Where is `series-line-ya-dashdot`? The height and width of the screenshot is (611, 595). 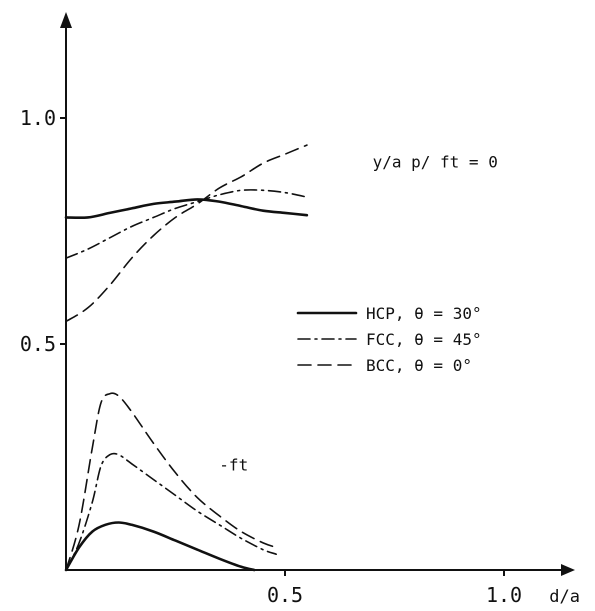
series-line-ya-dashdot is located at coordinates (186, 224).